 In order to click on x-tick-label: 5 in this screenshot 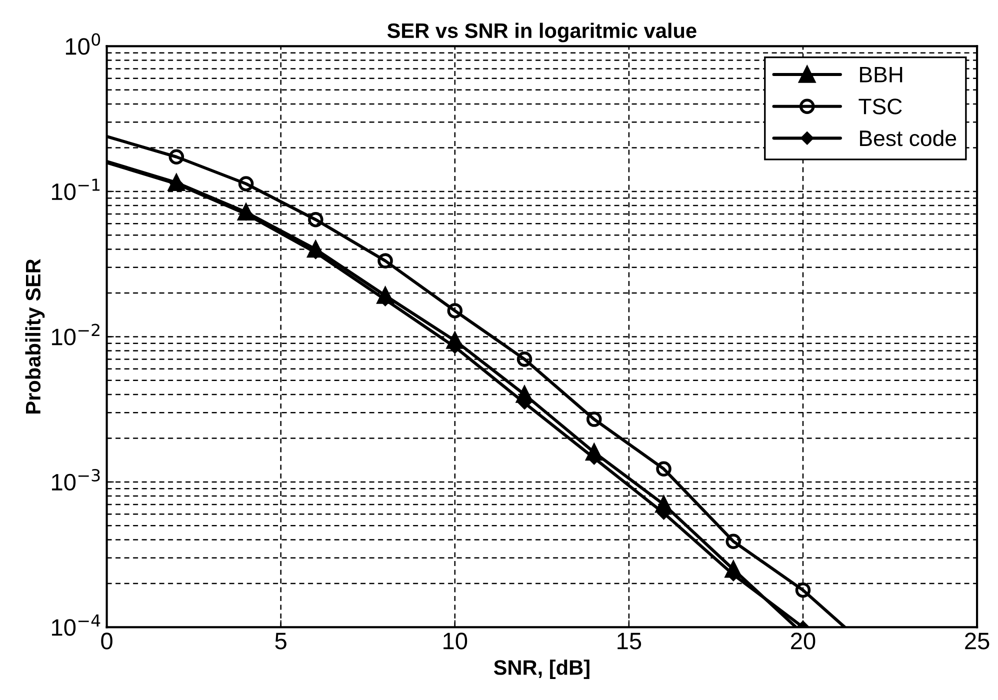, I will do `click(280, 641)`.